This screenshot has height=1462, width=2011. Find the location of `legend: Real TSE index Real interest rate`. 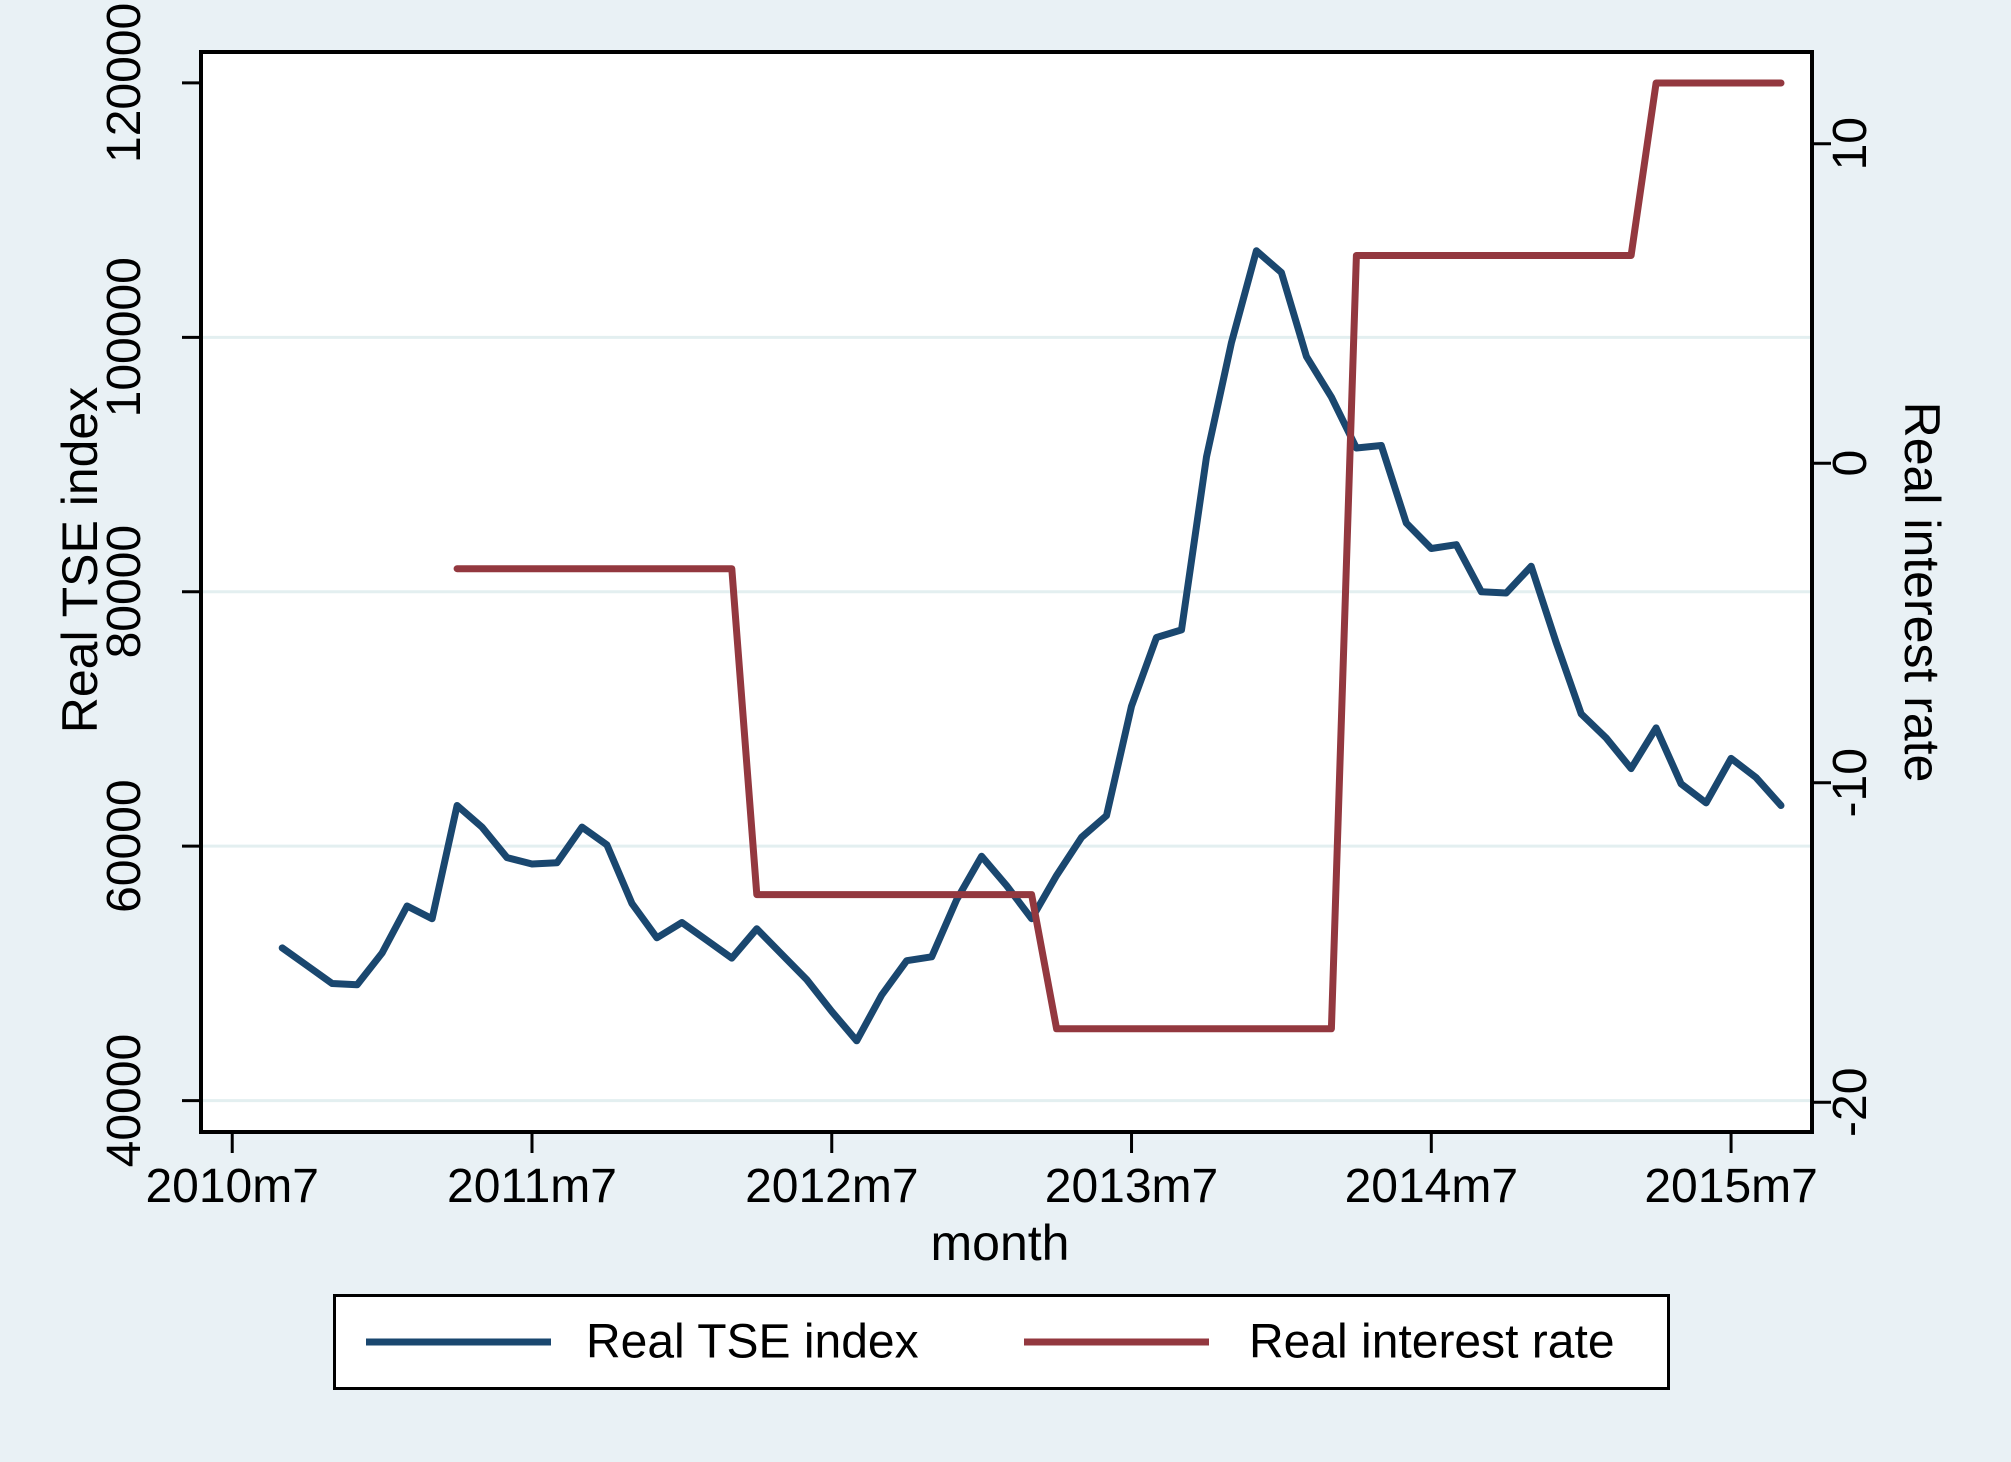

legend: Real TSE index Real interest rate is located at coordinates (1001, 1342).